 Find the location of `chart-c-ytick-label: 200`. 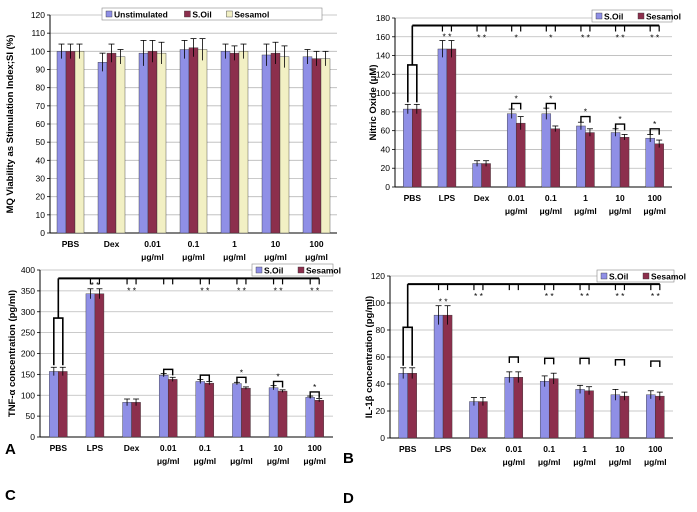

chart-c-ytick-label: 200 is located at coordinates (28, 354).